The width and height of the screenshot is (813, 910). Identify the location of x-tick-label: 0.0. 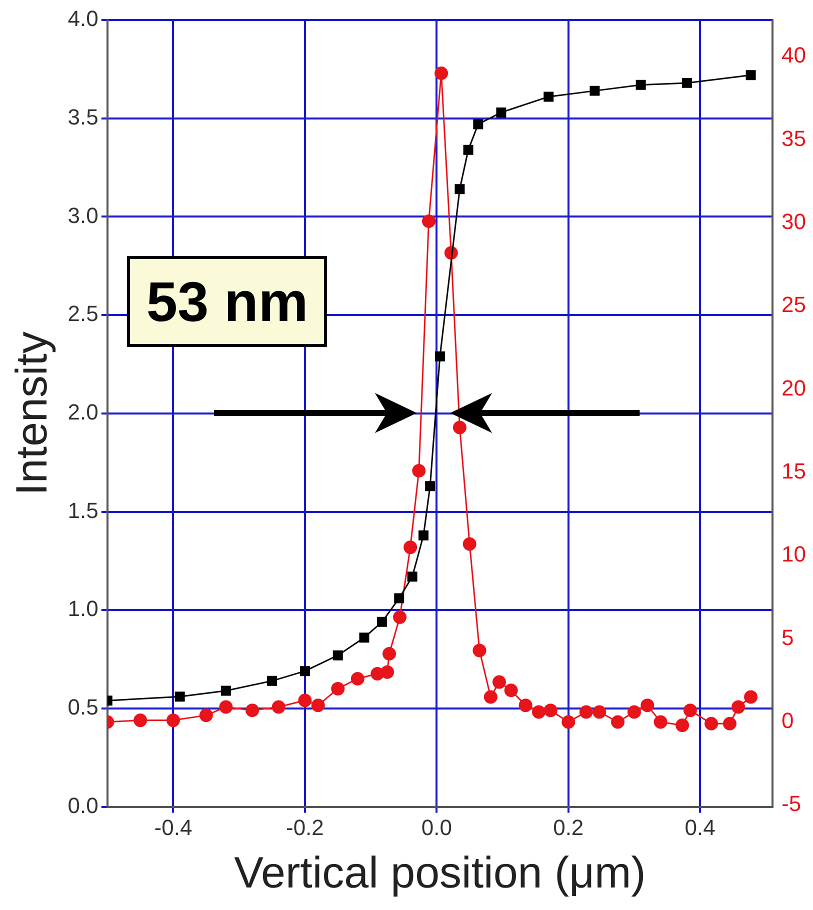
(436, 827).